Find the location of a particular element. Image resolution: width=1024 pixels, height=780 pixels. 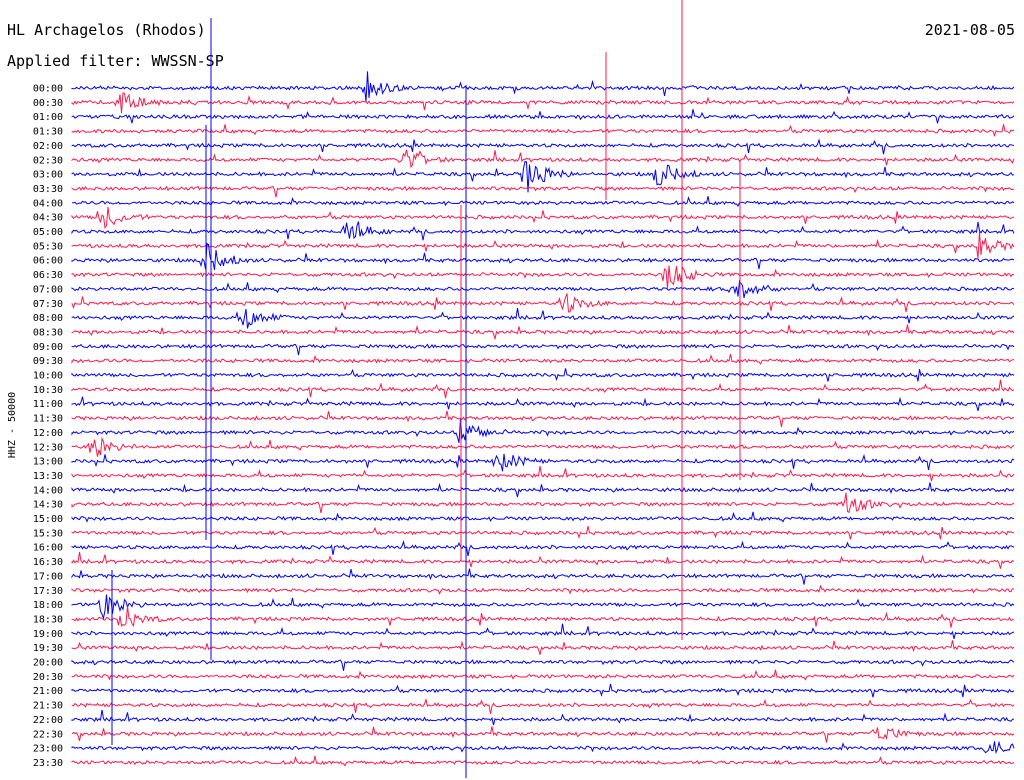

record-date: 2021-08-05 is located at coordinates (970, 30).